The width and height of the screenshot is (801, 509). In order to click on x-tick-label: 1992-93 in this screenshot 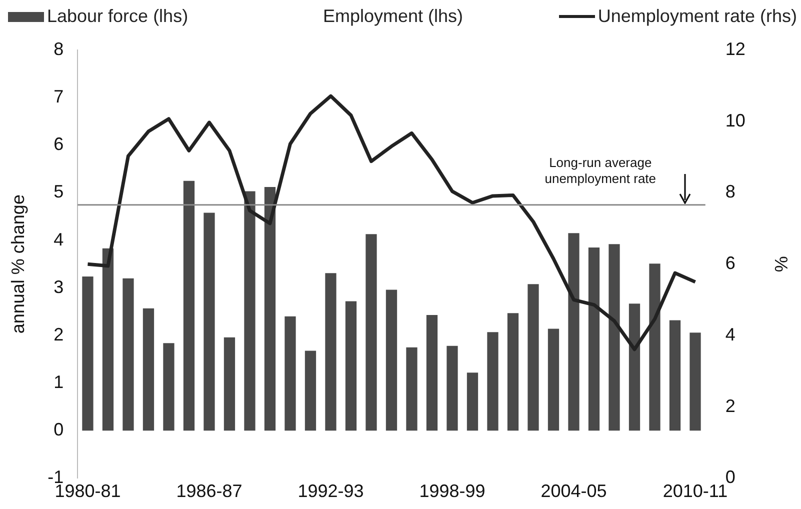, I will do `click(331, 490)`.